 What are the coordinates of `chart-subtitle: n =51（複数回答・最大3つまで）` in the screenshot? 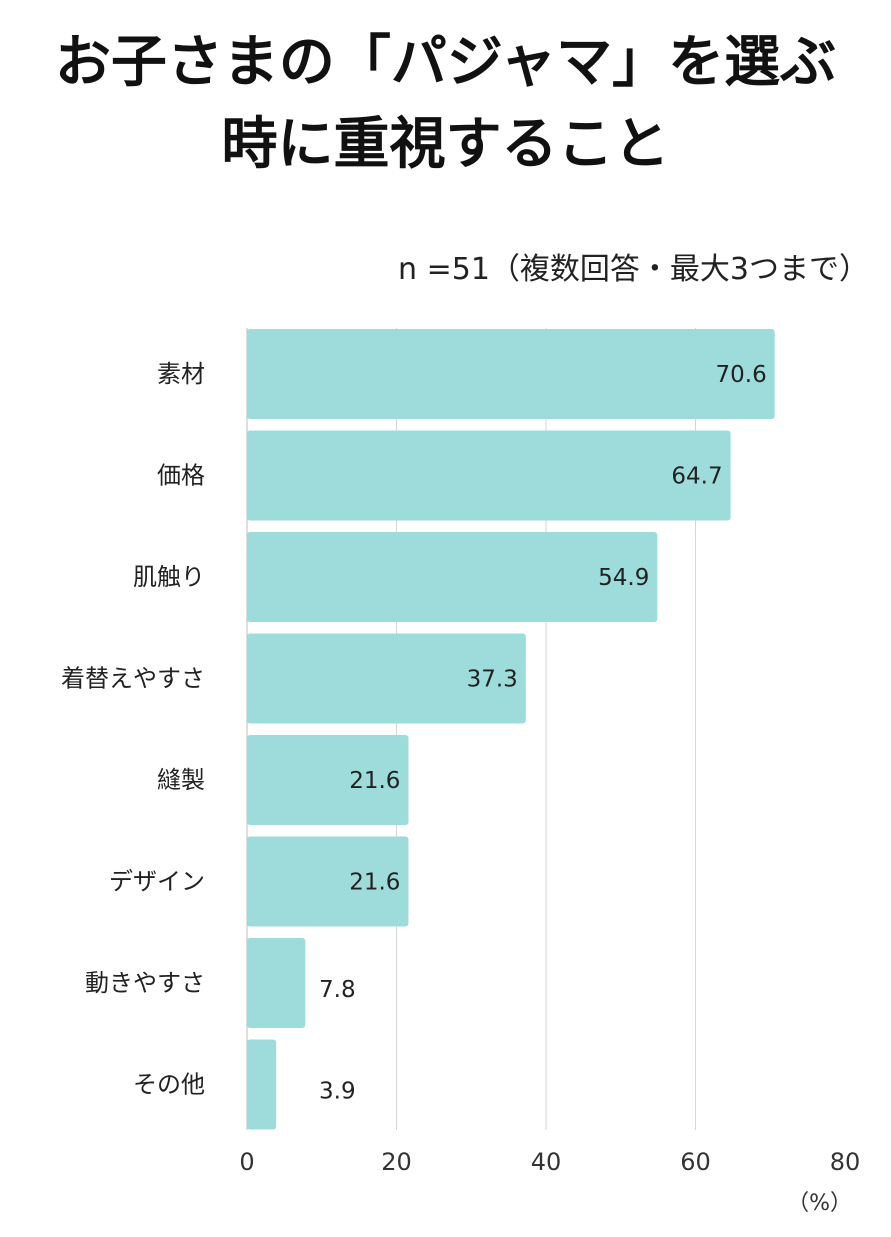 It's located at (633, 269).